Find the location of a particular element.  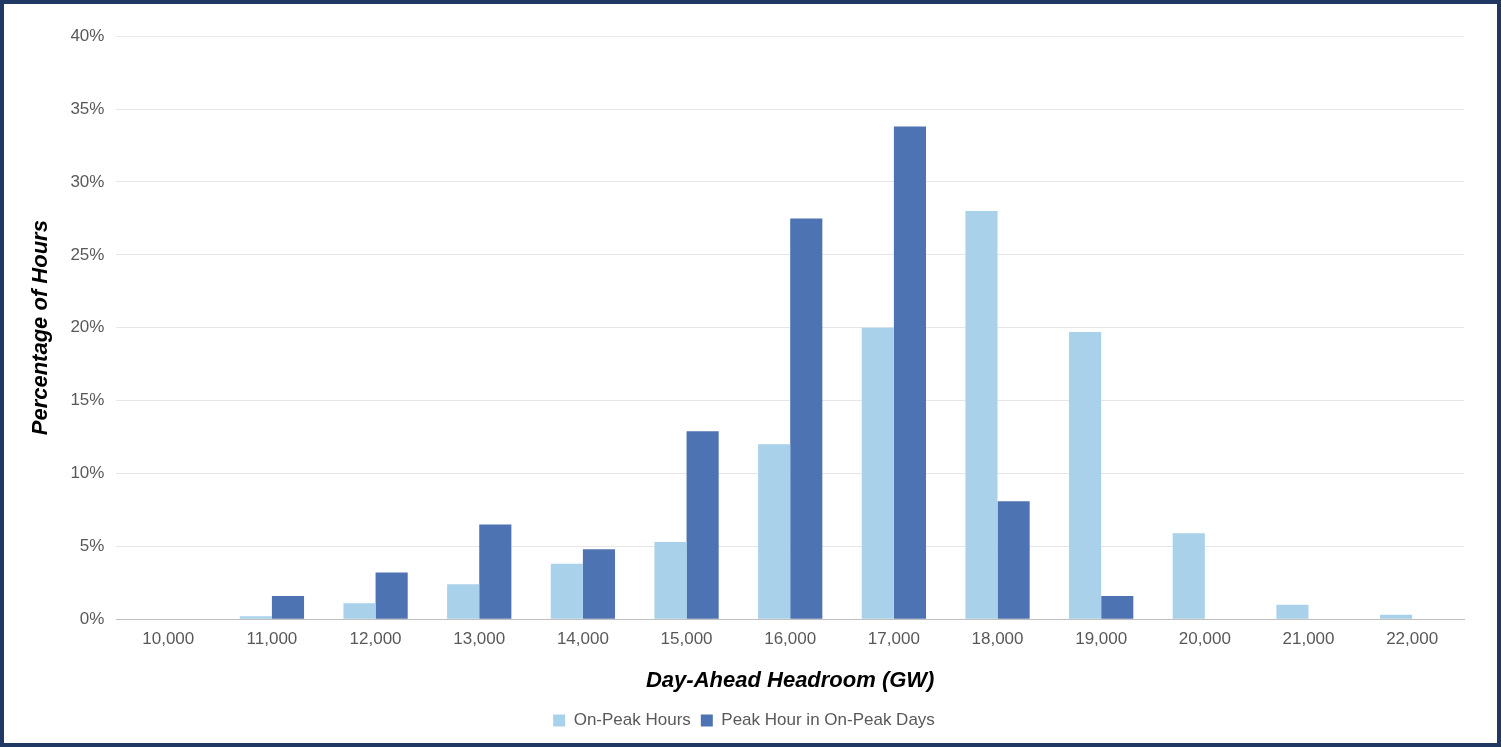

x-tick-label: 13,000 is located at coordinates (479, 639).